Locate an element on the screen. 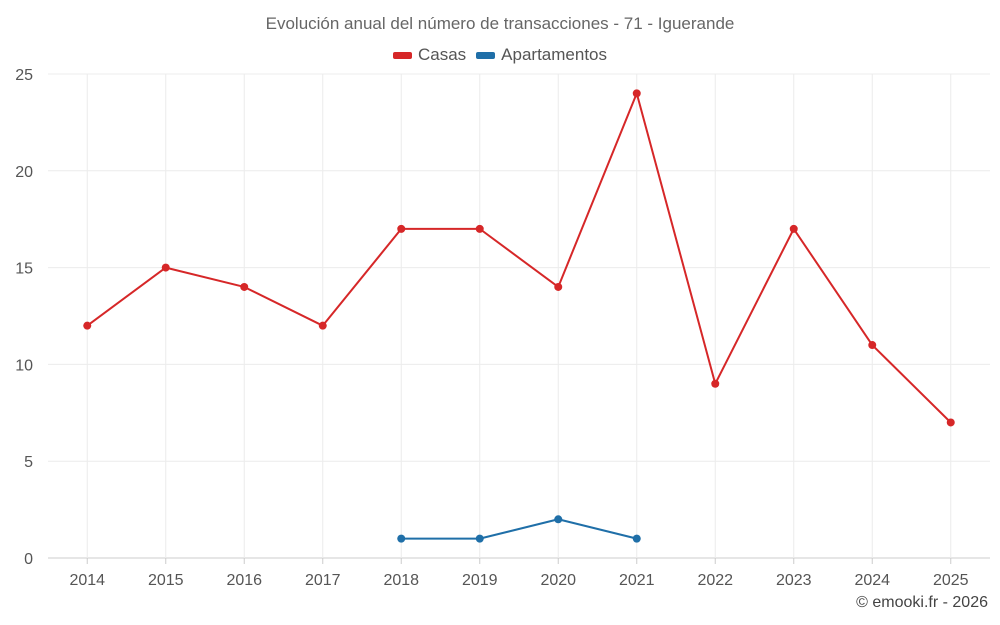 Image resolution: width=1000 pixels, height=625 pixels. legend-swatch-casas is located at coordinates (402, 55).